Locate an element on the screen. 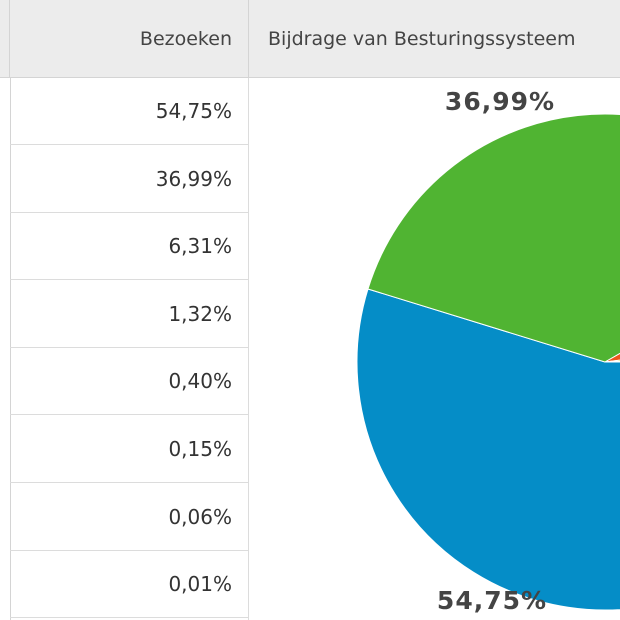 The image size is (620, 620). table-cell: 0,01% is located at coordinates (129, 585).